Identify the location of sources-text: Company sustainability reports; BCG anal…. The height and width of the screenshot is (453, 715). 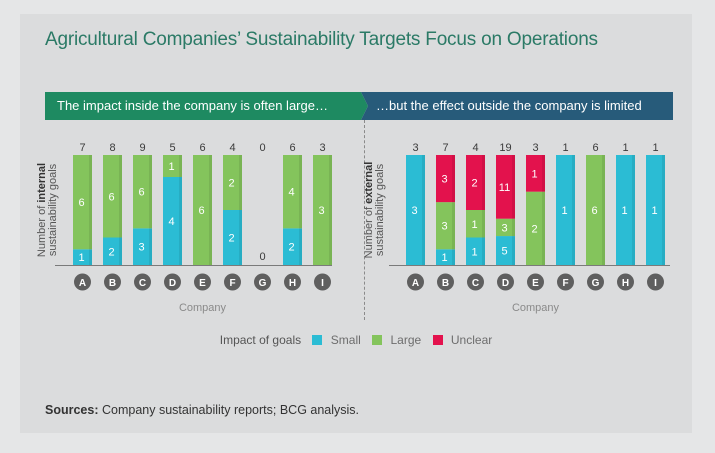
(230, 410).